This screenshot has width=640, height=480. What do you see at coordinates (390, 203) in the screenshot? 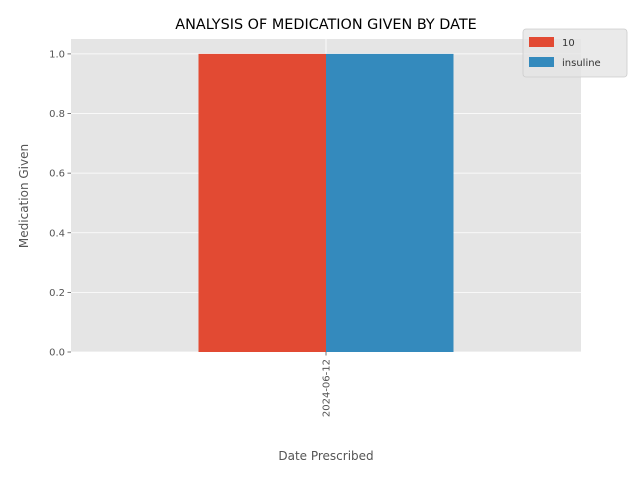
I see `bar-insuline` at bounding box center [390, 203].